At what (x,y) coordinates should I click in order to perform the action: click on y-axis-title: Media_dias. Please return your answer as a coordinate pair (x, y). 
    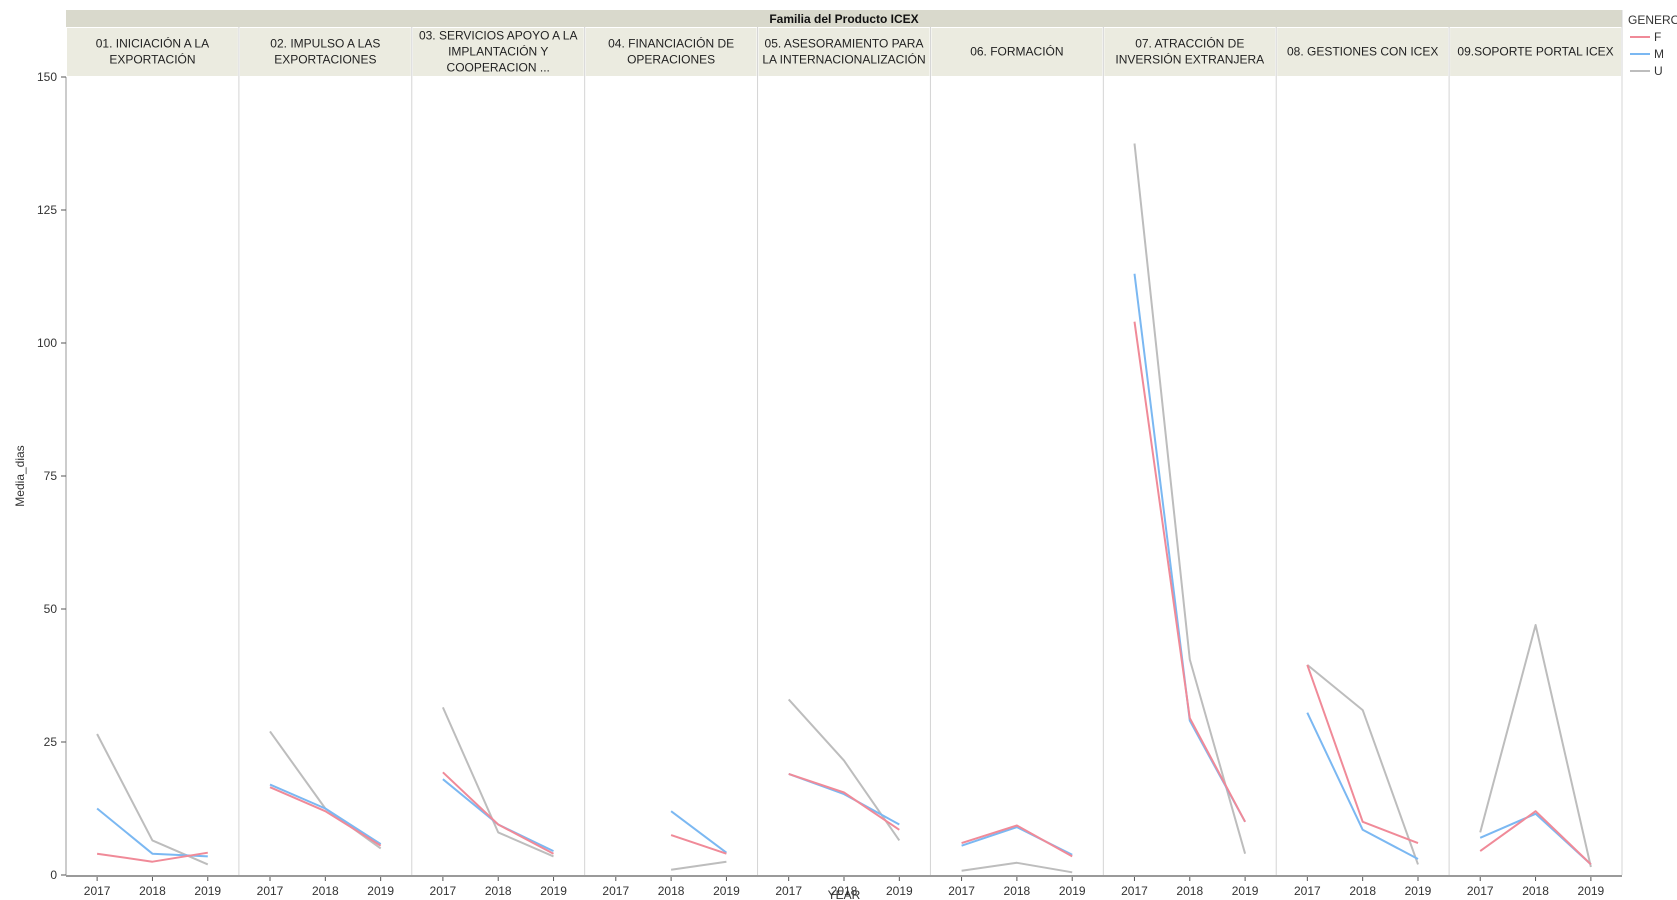
    Looking at the image, I should click on (20, 475).